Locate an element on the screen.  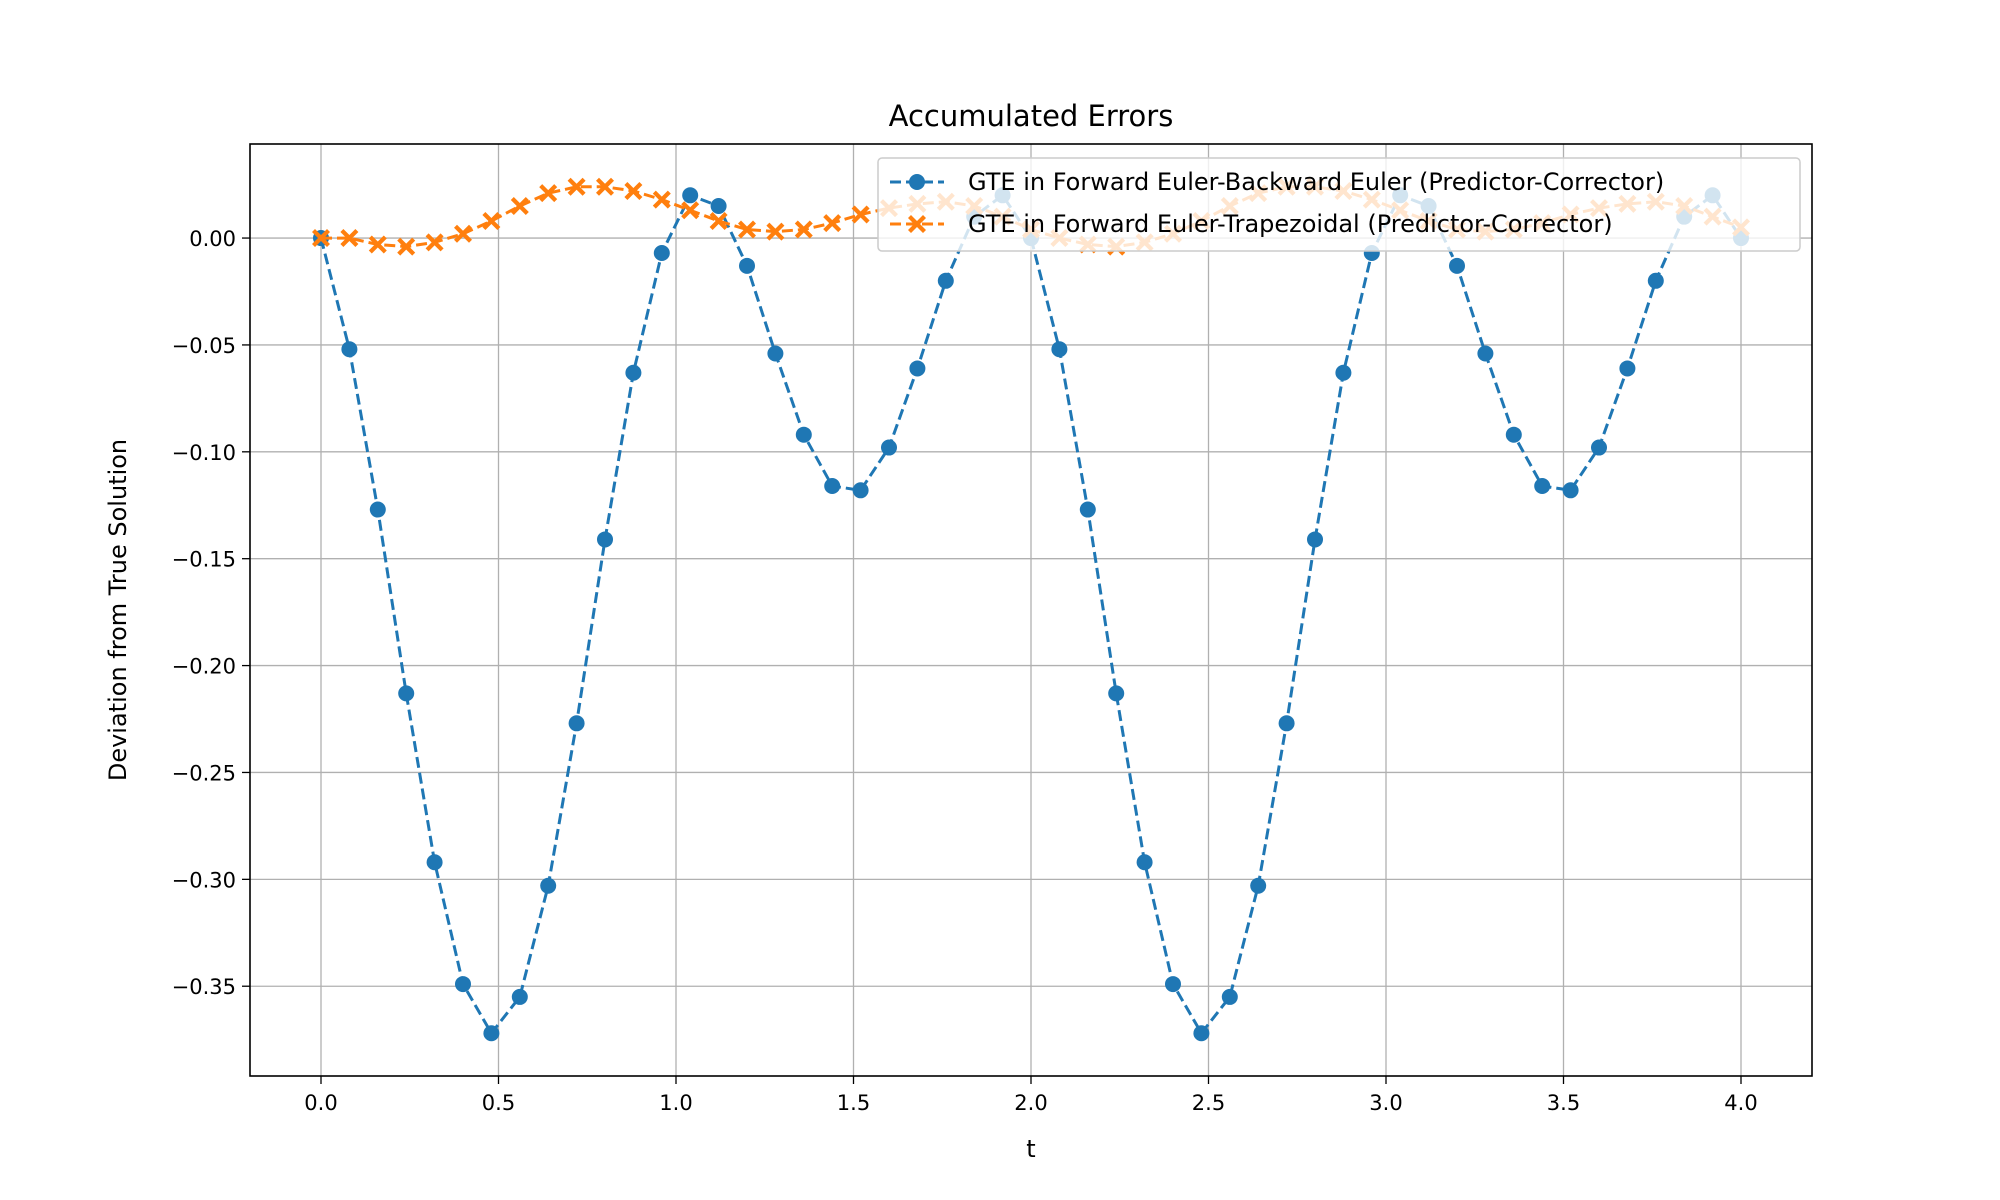
y-axis-label: Deviation from True Solution is located at coordinates (118, 610).